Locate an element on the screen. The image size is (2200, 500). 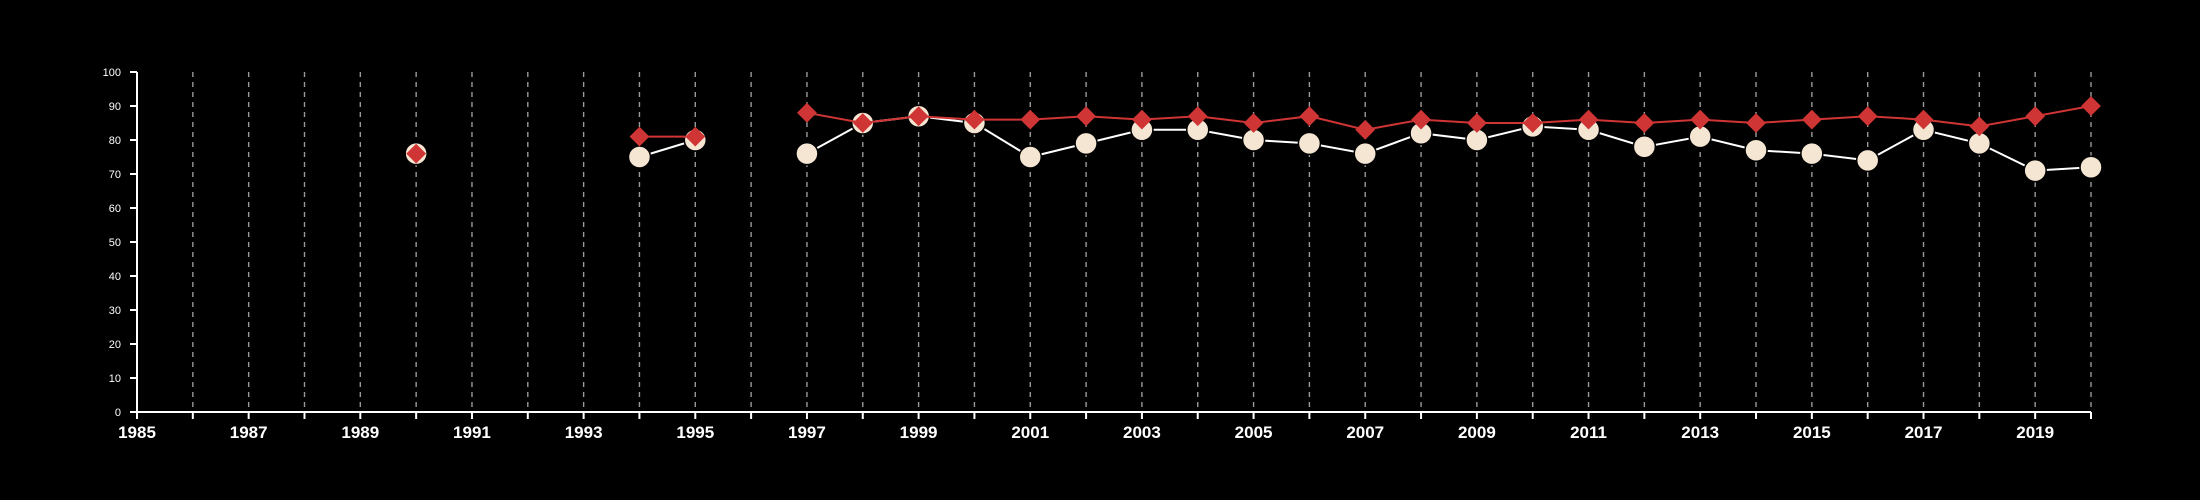
x-tick-label: 2015 is located at coordinates (1812, 432).